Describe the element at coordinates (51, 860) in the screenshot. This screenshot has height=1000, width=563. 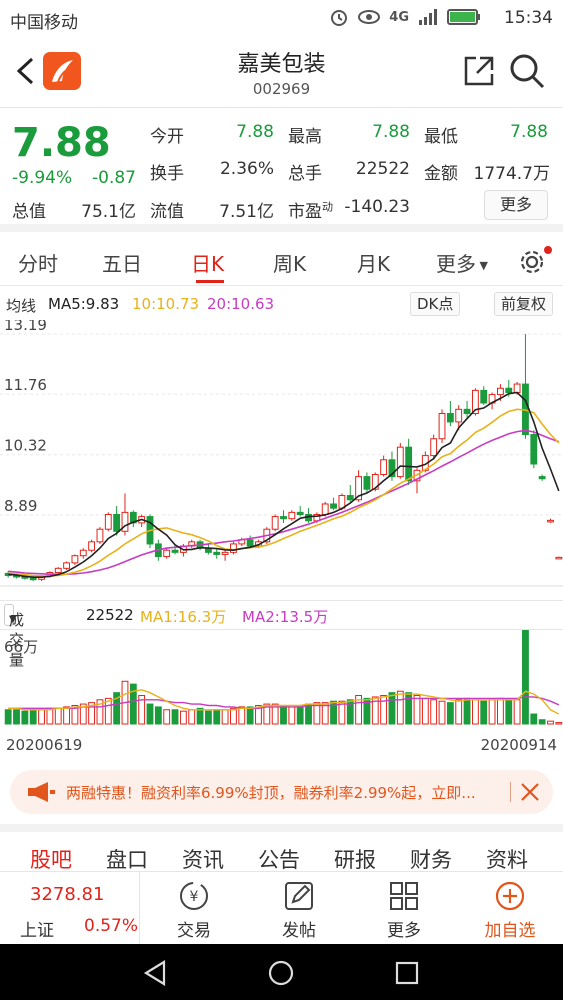
I see `tab-forum: 股吧` at that location.